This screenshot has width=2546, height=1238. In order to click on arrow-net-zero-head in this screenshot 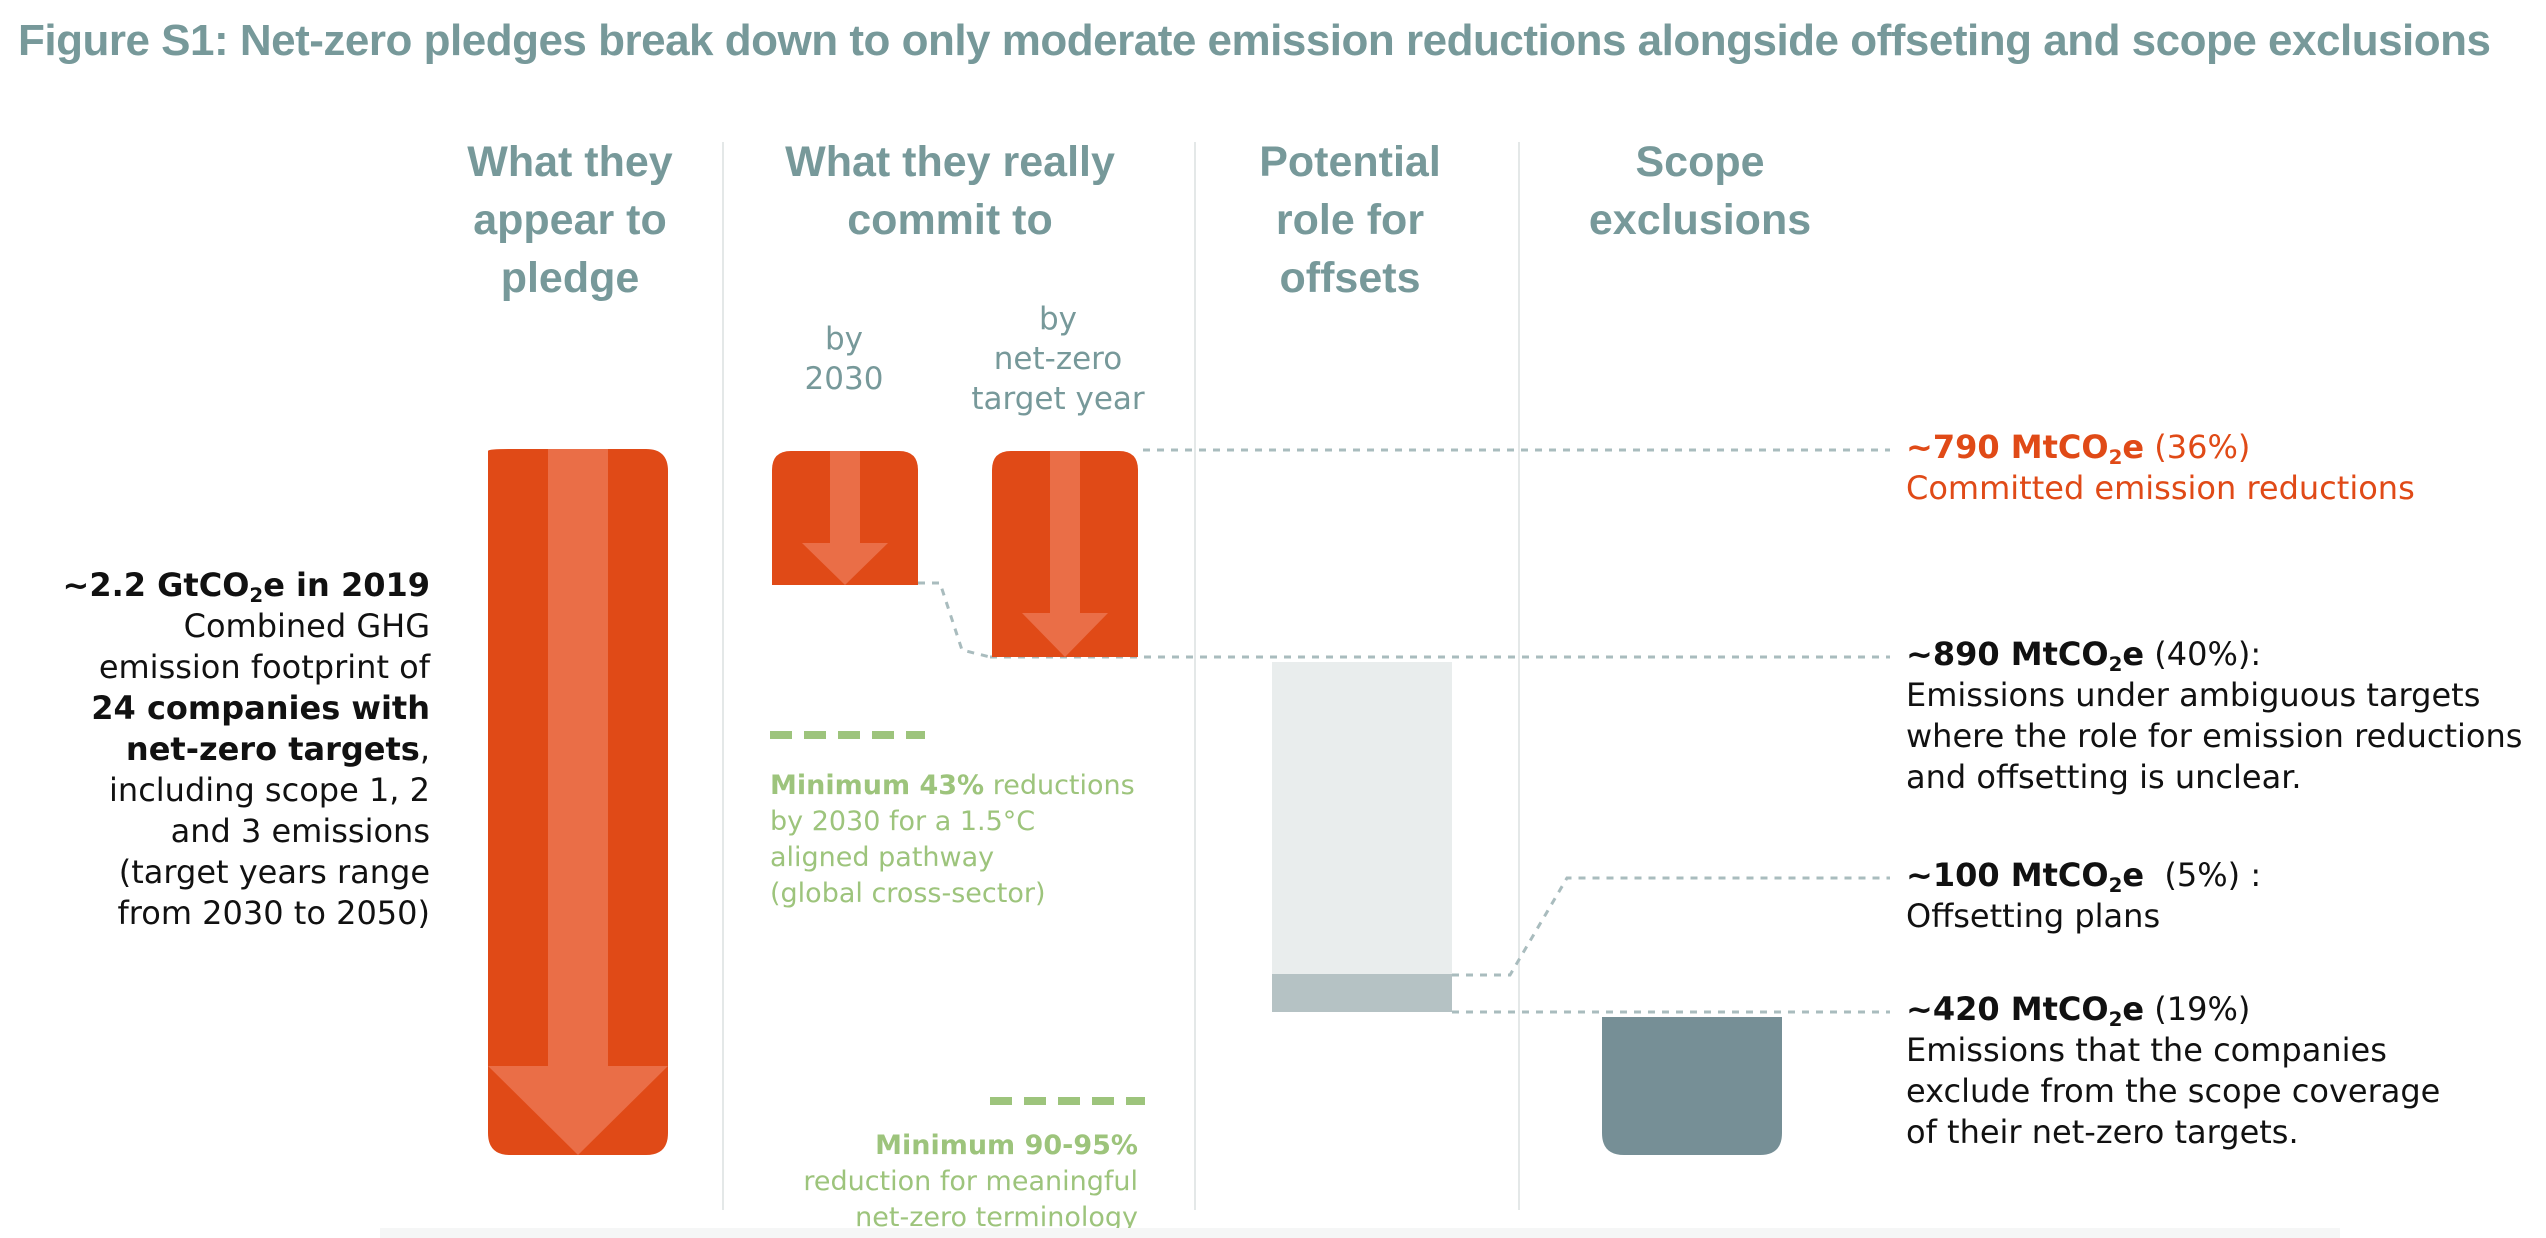, I will do `click(1065, 635)`.